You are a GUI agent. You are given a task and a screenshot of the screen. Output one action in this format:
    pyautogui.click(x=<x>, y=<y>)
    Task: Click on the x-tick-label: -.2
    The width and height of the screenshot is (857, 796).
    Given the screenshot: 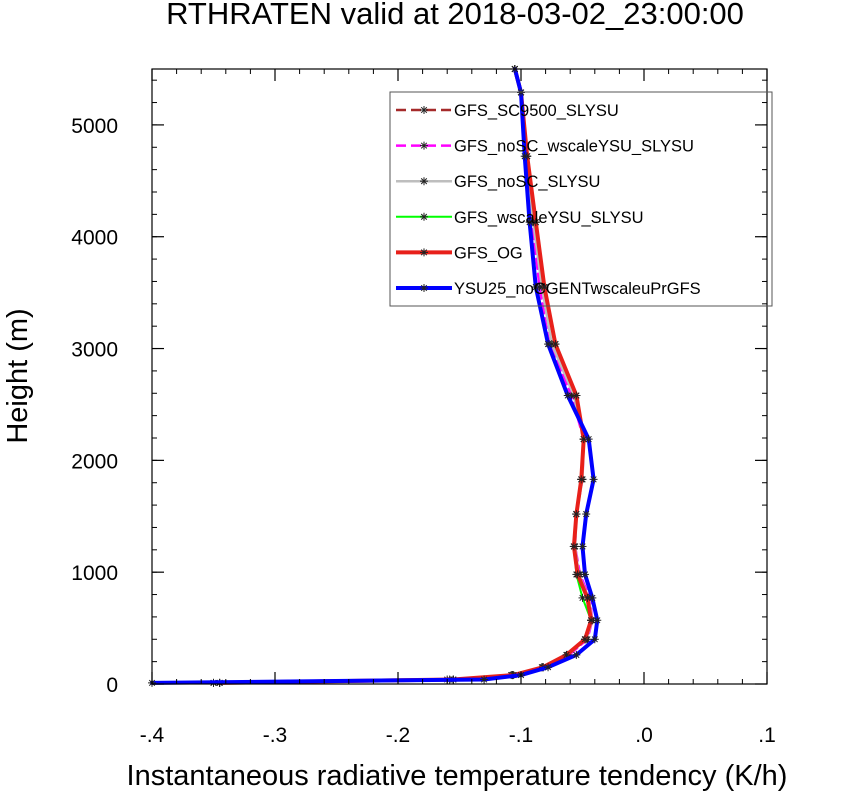 What is the action you would take?
    pyautogui.click(x=398, y=735)
    